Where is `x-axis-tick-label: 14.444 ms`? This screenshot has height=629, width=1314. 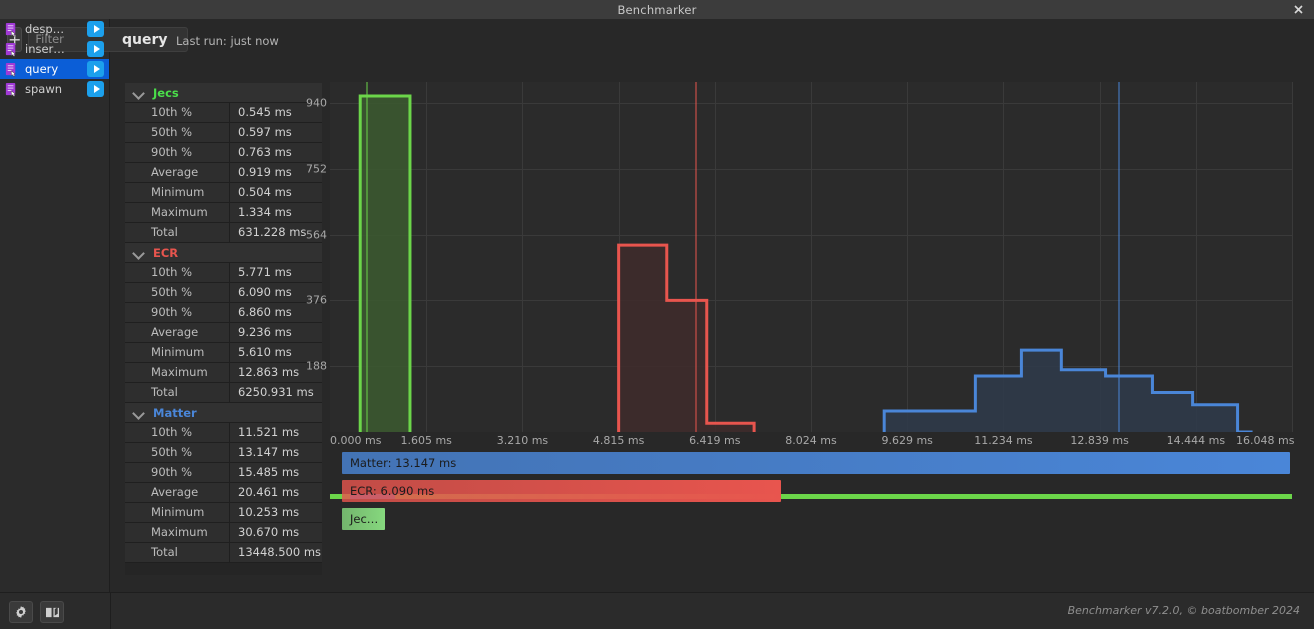 x-axis-tick-label: 14.444 ms is located at coordinates (1196, 440).